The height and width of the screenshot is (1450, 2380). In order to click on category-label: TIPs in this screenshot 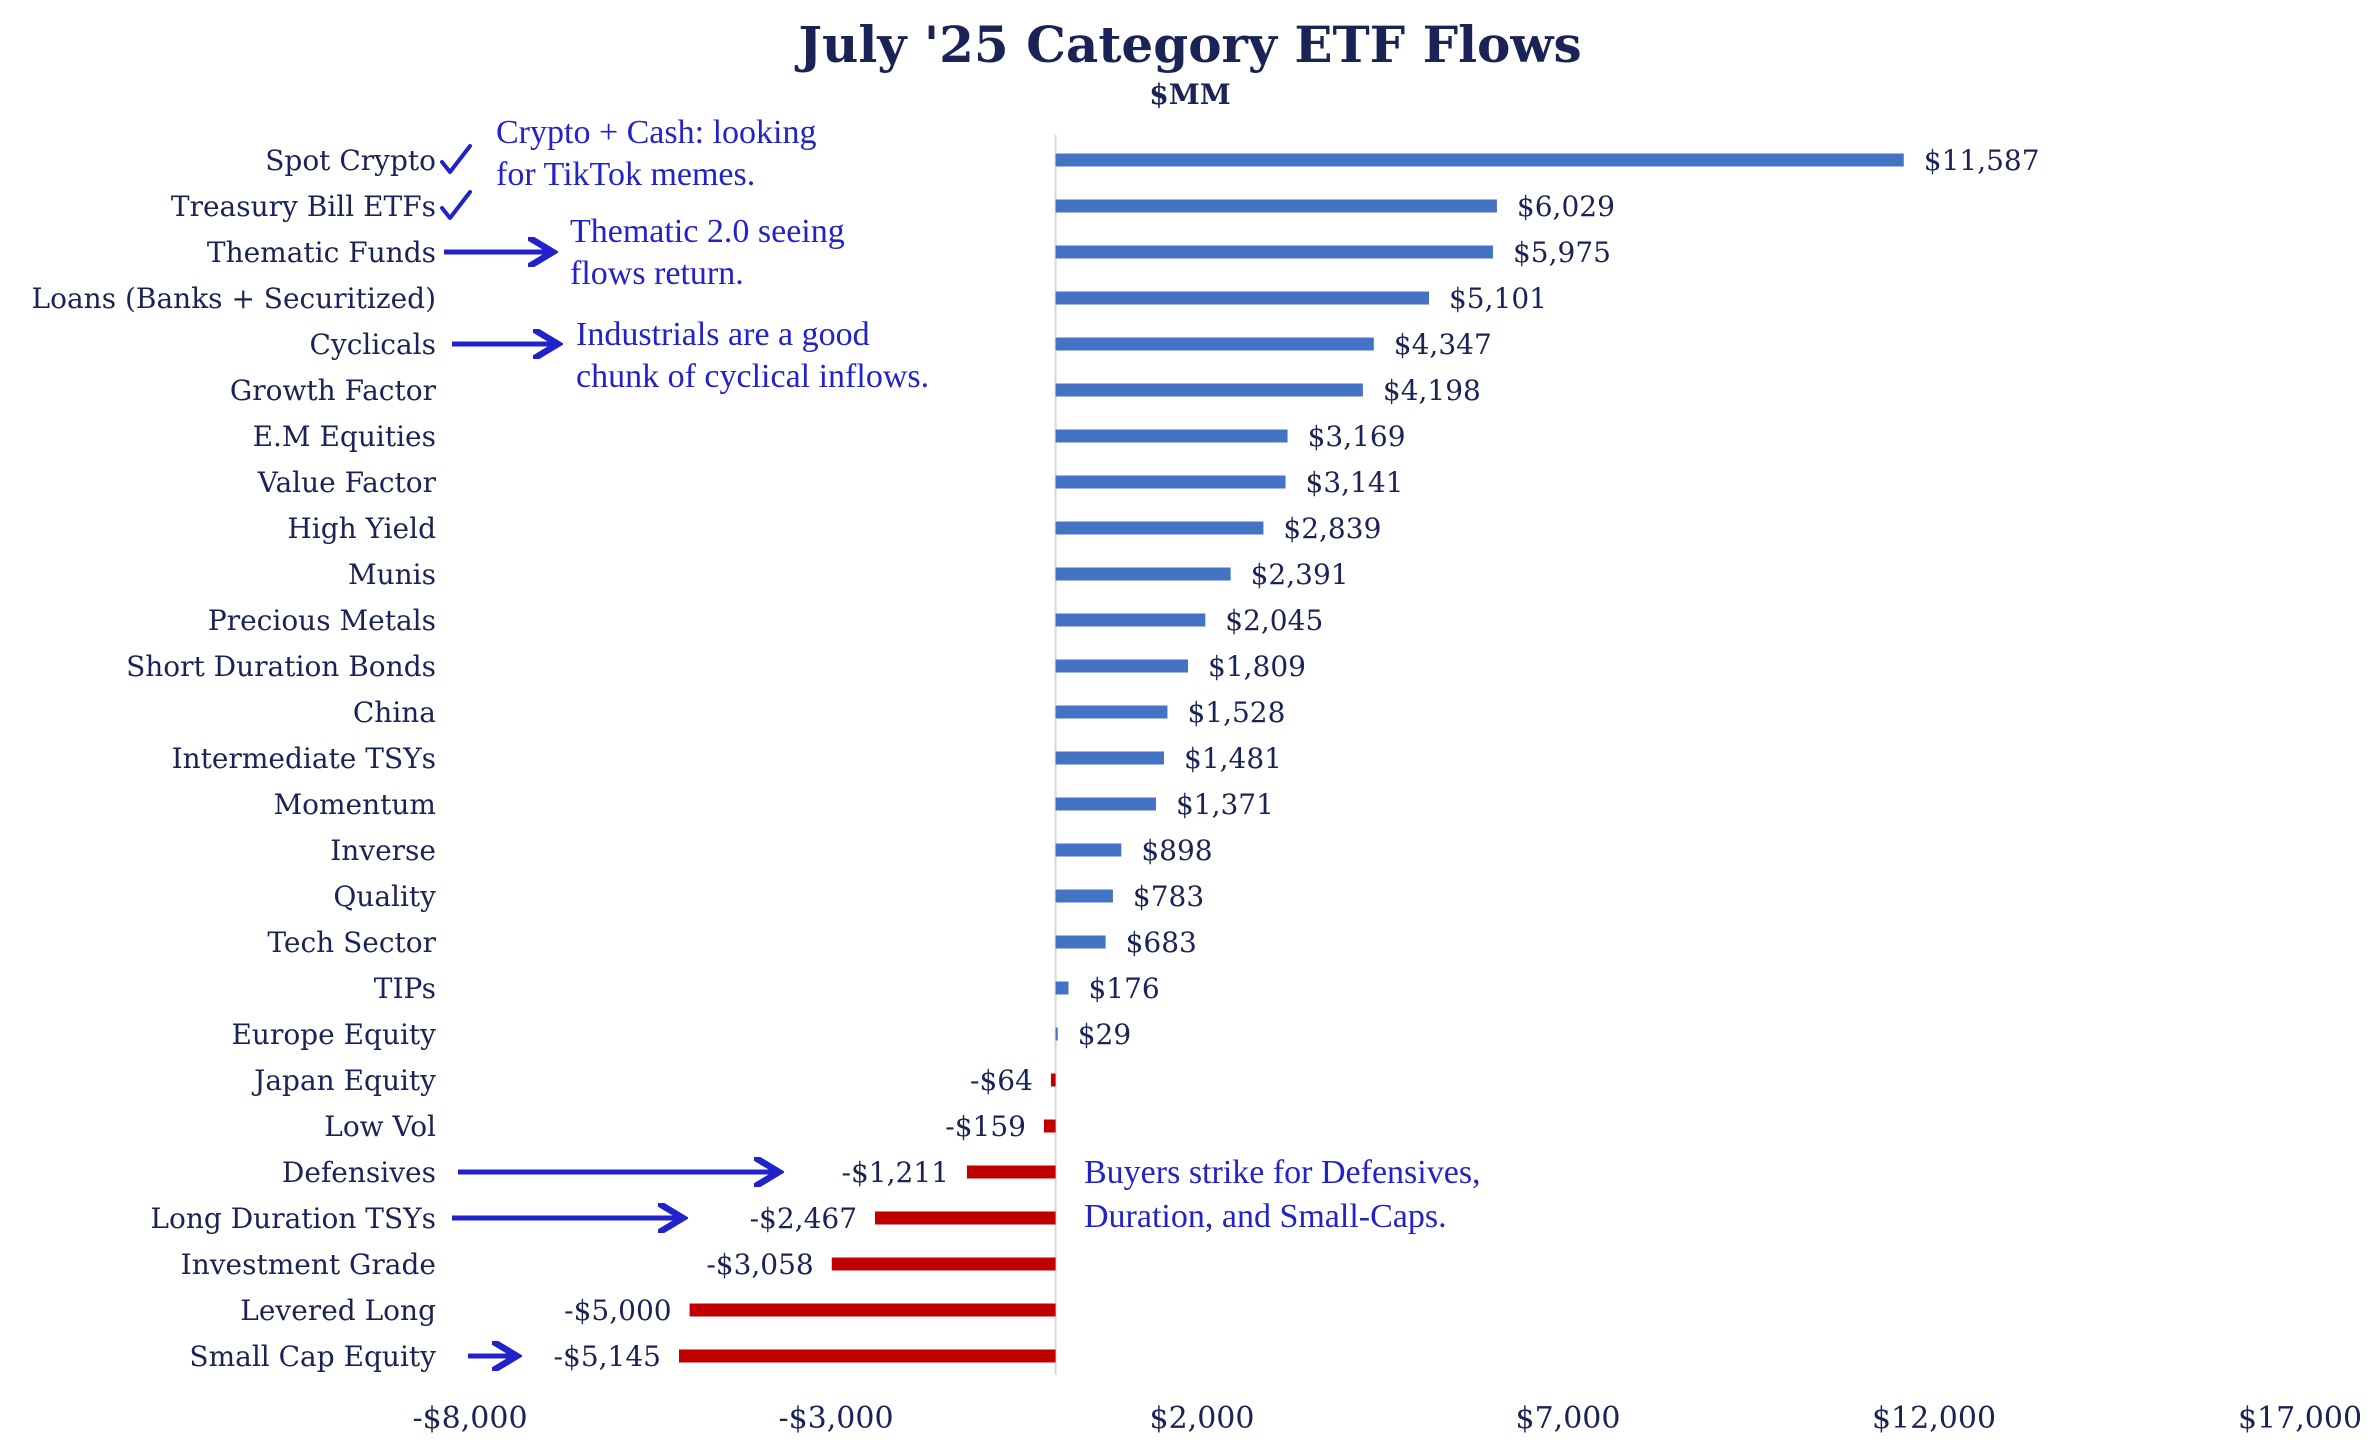, I will do `click(405, 988)`.